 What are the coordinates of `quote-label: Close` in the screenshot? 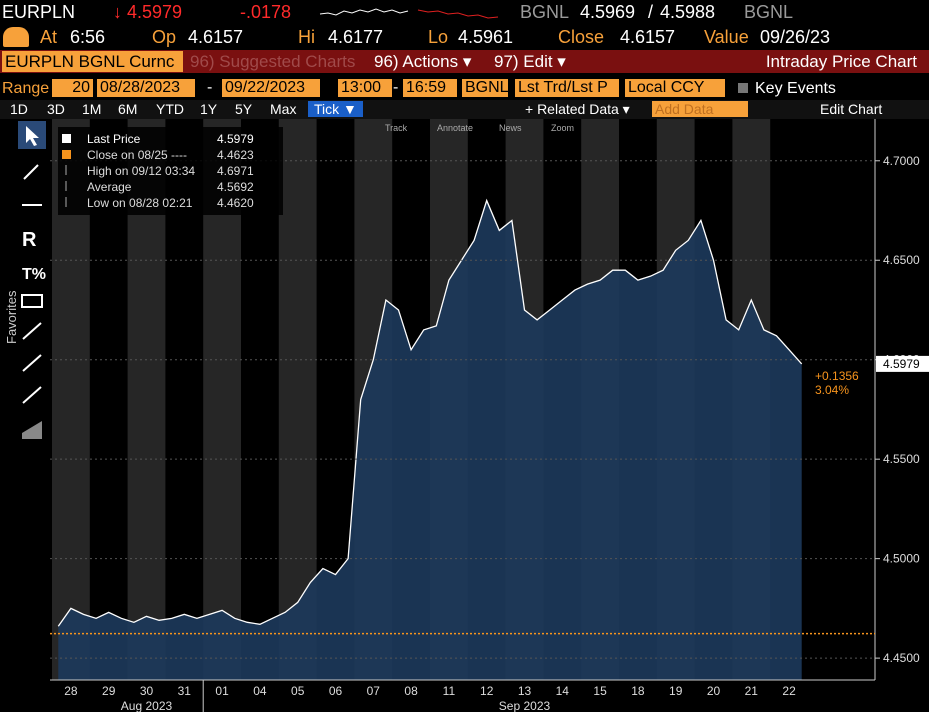 It's located at (581, 37).